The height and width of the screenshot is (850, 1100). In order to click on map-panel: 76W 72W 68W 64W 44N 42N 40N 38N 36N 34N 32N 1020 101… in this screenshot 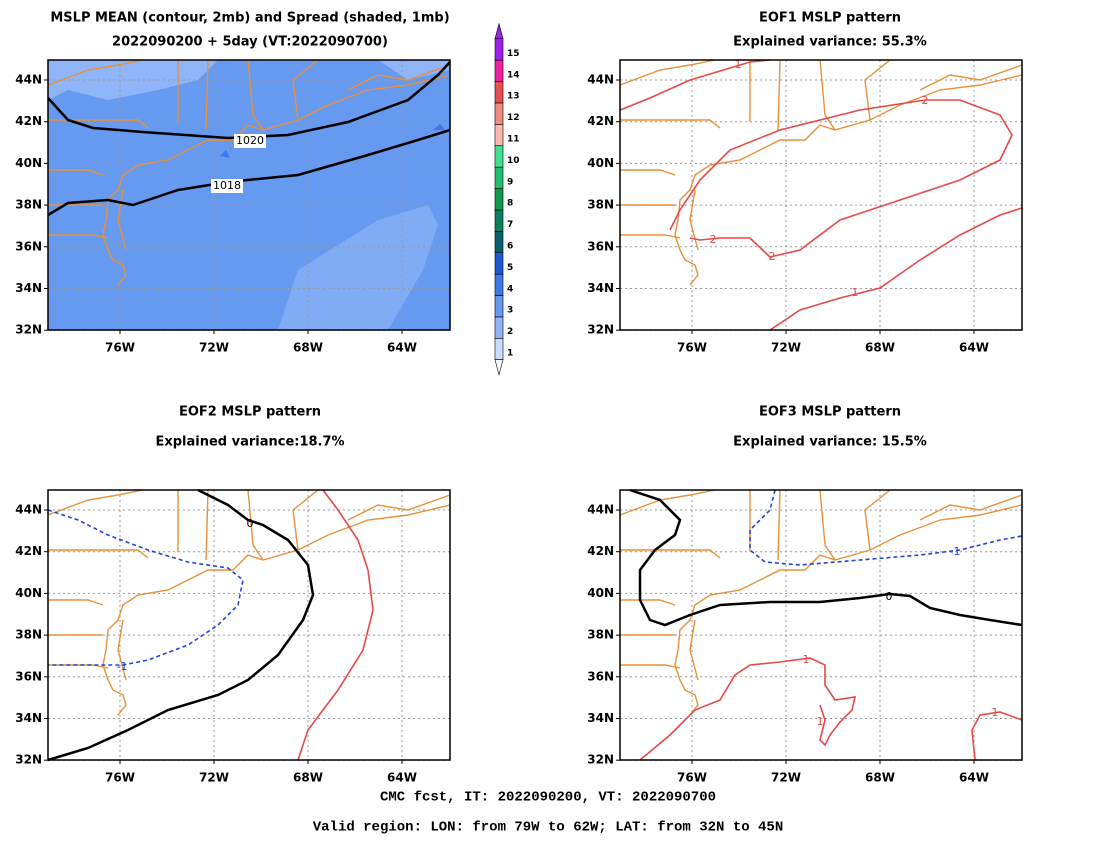, I will do `click(233, 207)`.